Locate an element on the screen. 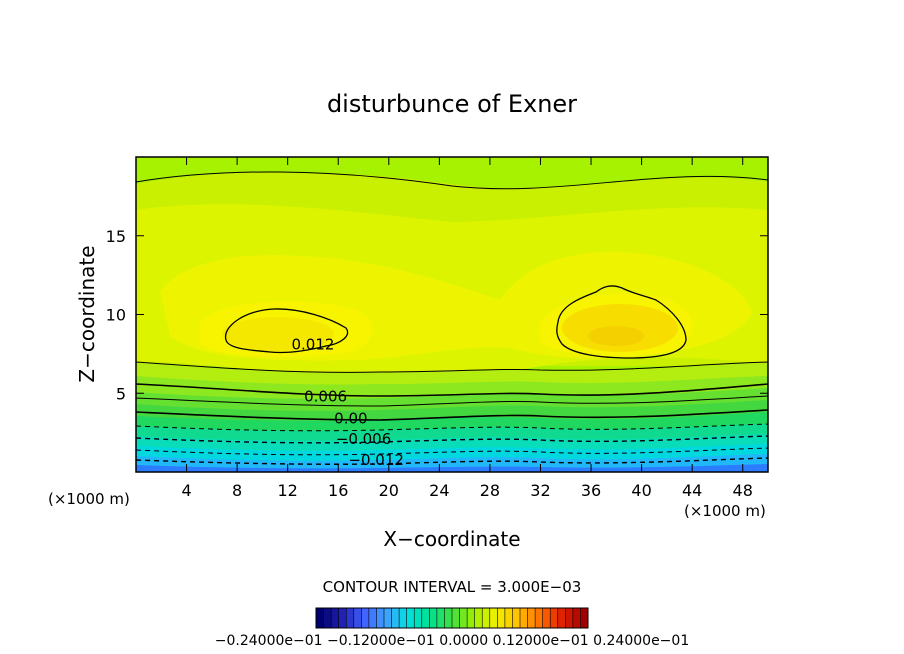 The height and width of the screenshot is (654, 904). x-tick-label: 48 is located at coordinates (743, 490).